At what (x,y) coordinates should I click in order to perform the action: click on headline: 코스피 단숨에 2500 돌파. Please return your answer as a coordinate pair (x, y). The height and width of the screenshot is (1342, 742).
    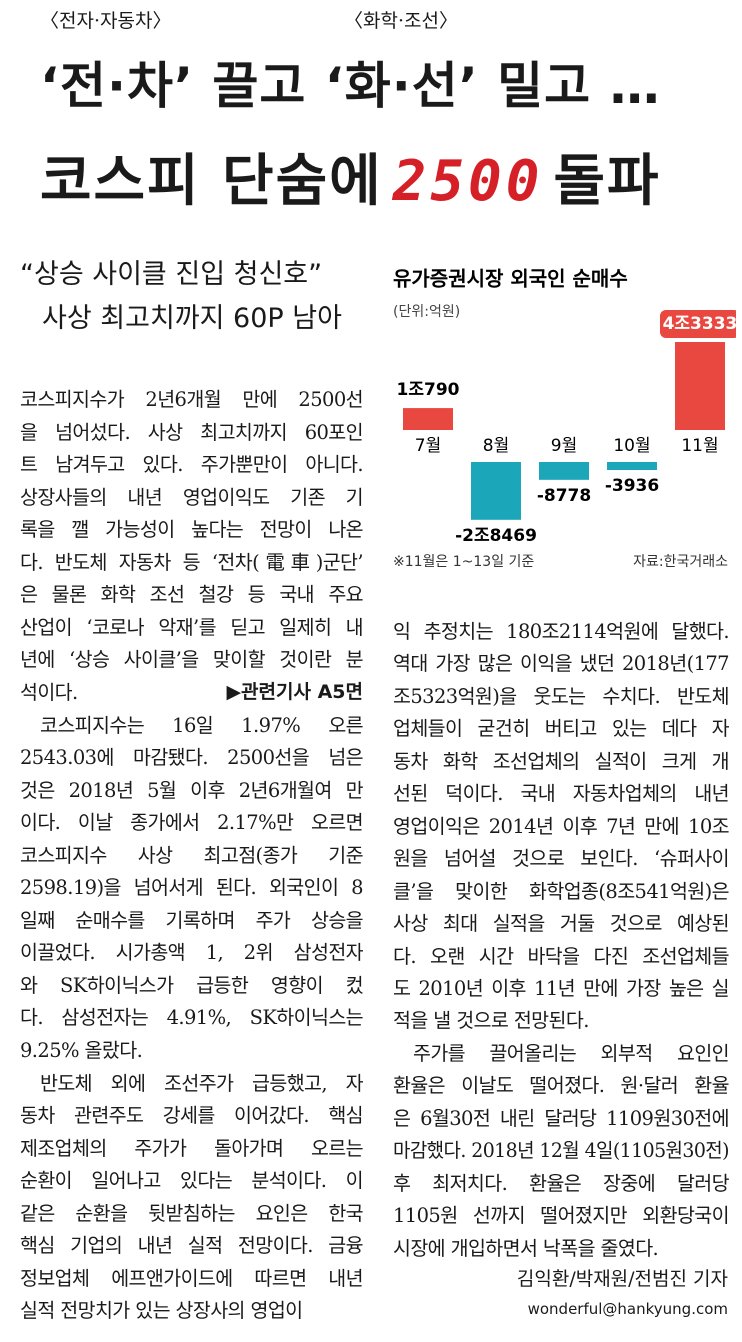
    Looking at the image, I should click on (350, 176).